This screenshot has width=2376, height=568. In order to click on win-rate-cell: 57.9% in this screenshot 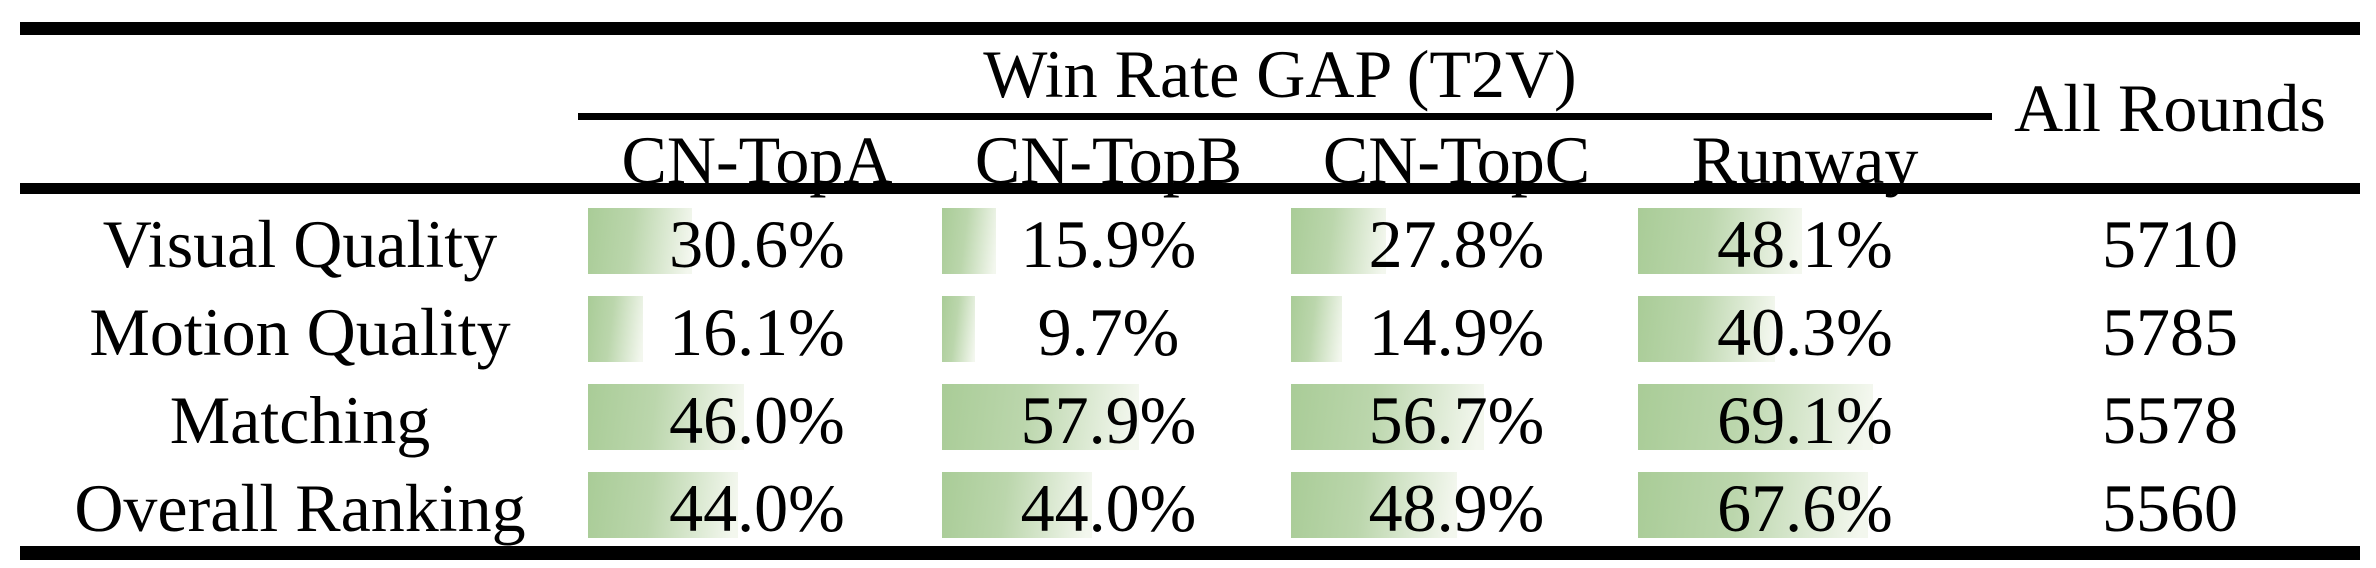, I will do `click(1108, 414)`.